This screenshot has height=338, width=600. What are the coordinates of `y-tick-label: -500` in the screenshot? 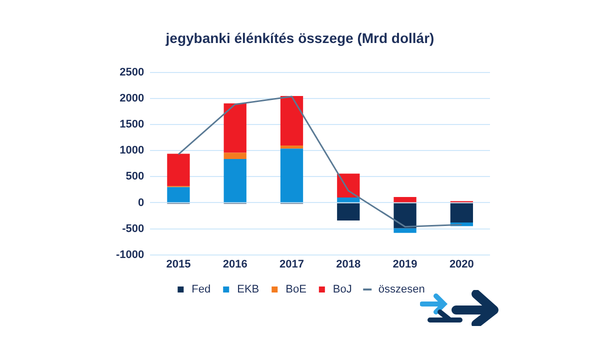 It's located at (133, 228).